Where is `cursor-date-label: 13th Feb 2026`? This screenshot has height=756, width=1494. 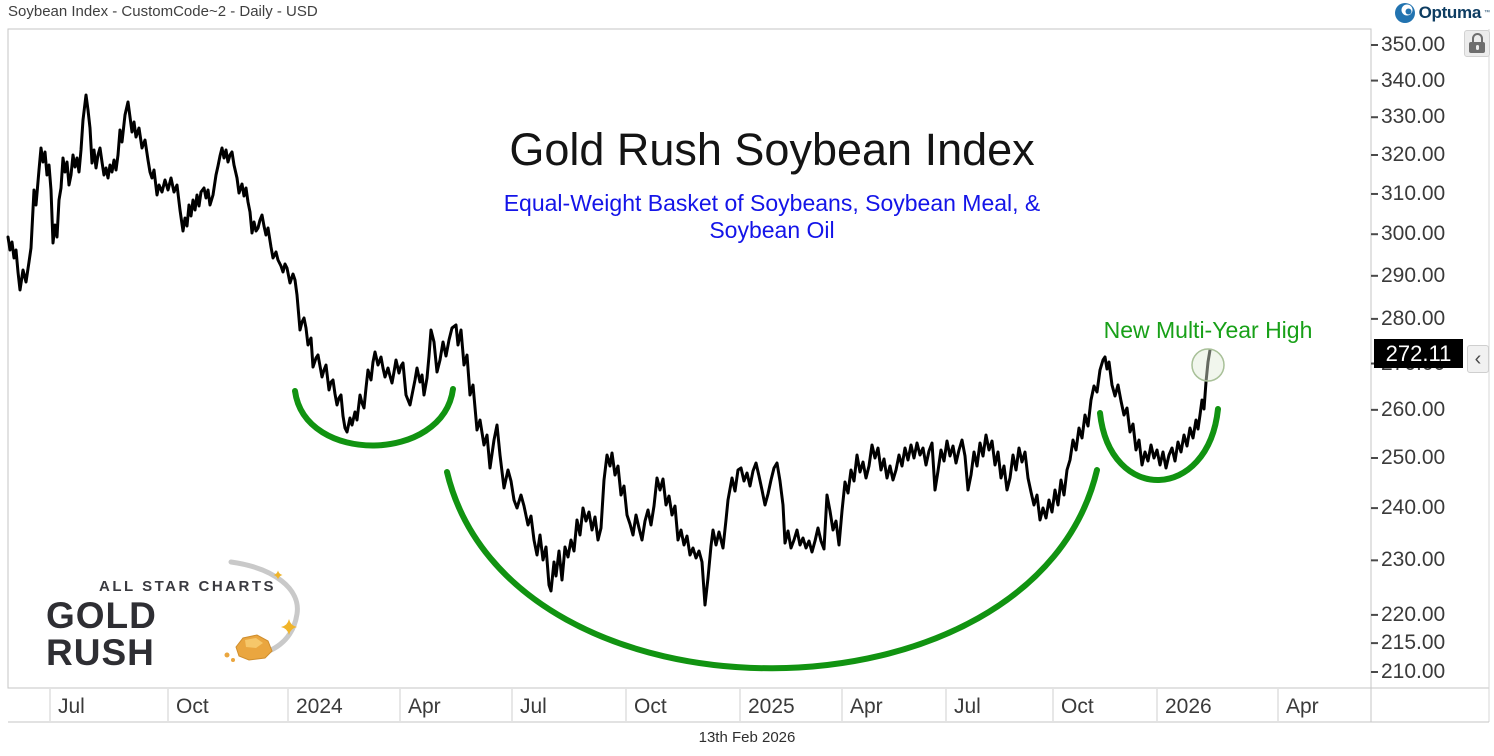
cursor-date-label: 13th Feb 2026 is located at coordinates (747, 737).